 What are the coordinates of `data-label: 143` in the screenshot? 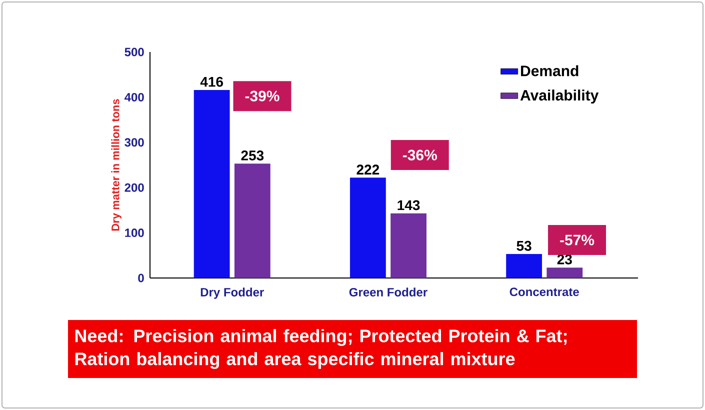 It's located at (409, 205).